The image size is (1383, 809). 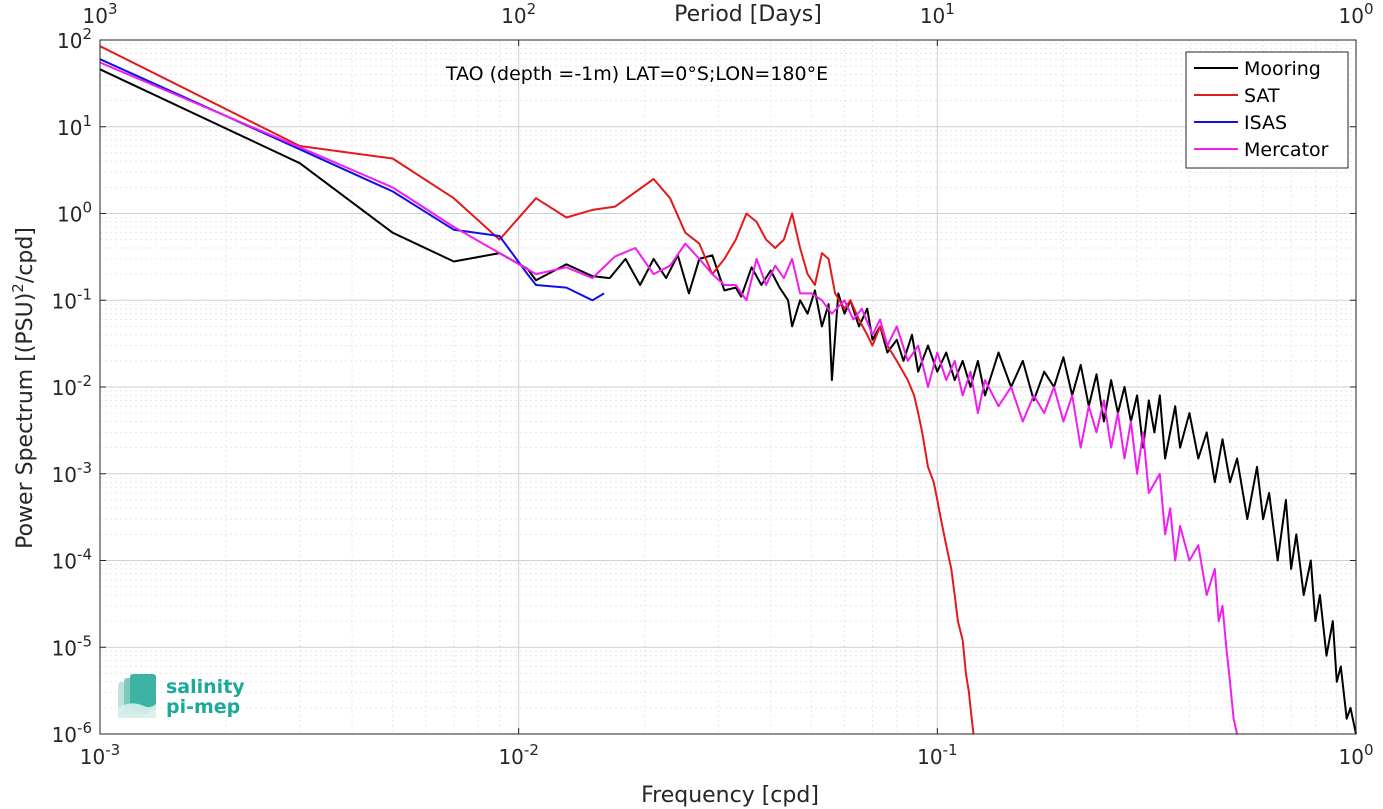 What do you see at coordinates (100, 14) in the screenshot?
I see `top-x-tick-label: 10³` at bounding box center [100, 14].